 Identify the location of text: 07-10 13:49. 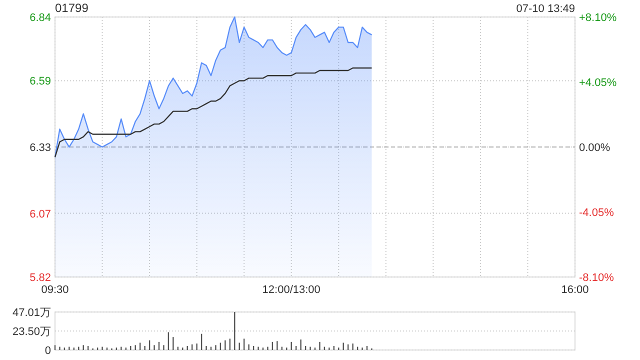
(545, 9).